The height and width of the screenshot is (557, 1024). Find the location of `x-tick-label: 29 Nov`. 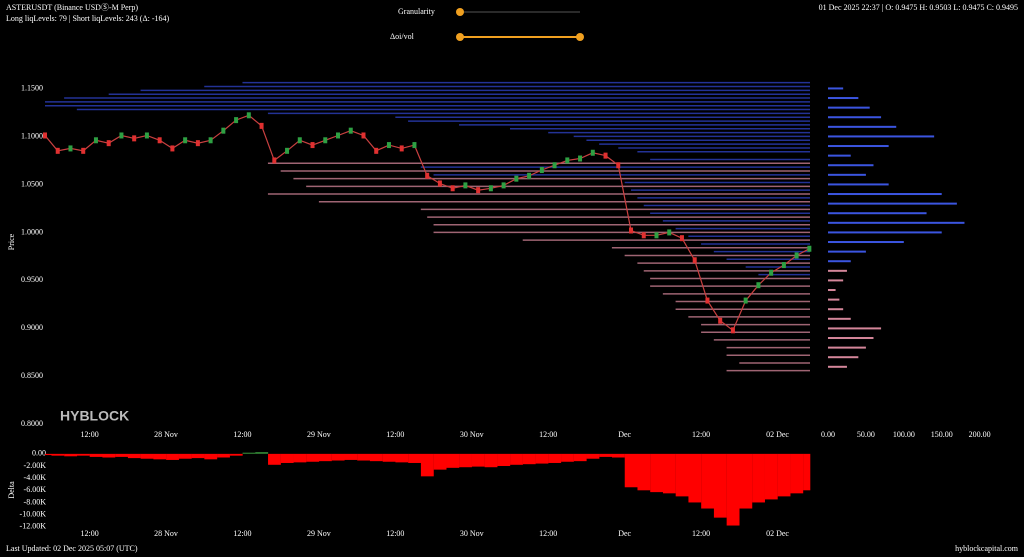

x-tick-label: 29 Nov is located at coordinates (319, 533).